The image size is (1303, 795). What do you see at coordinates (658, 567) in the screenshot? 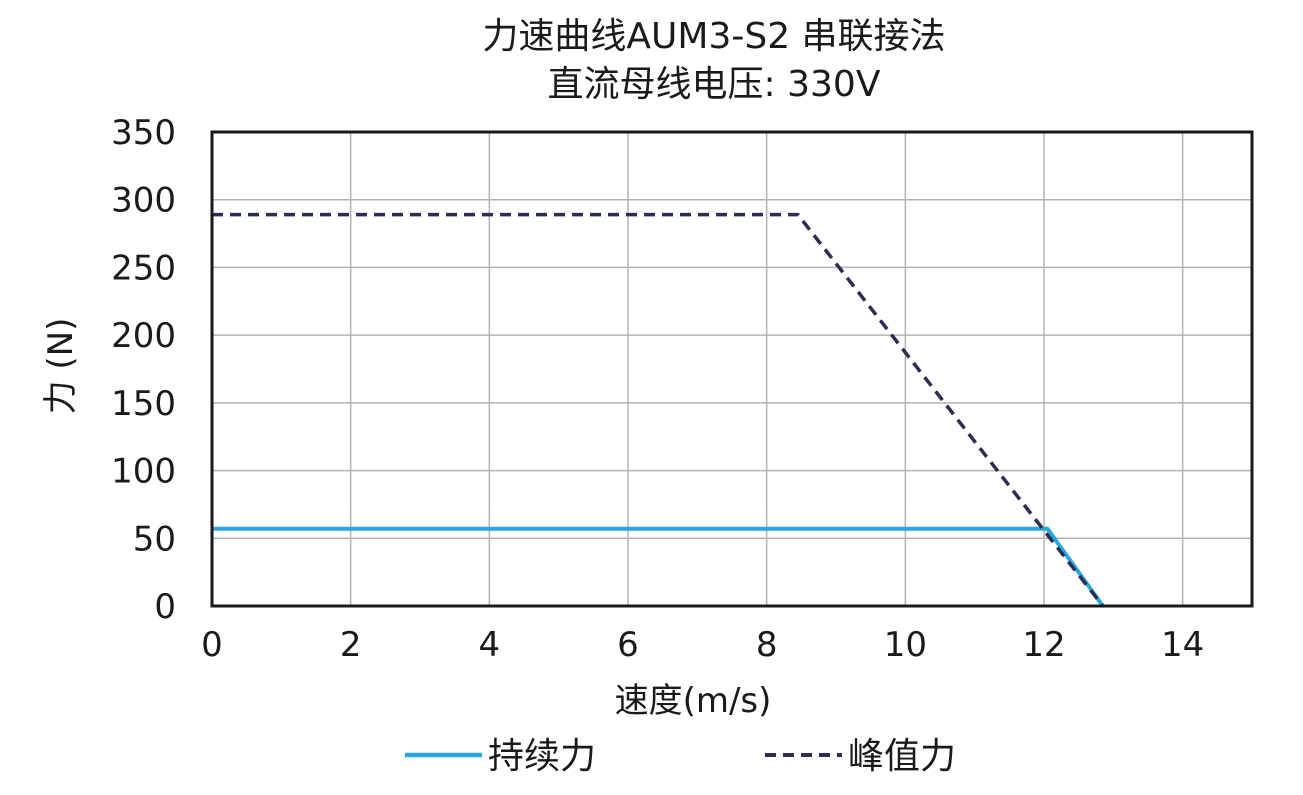
I see `series-line-continuous` at bounding box center [658, 567].